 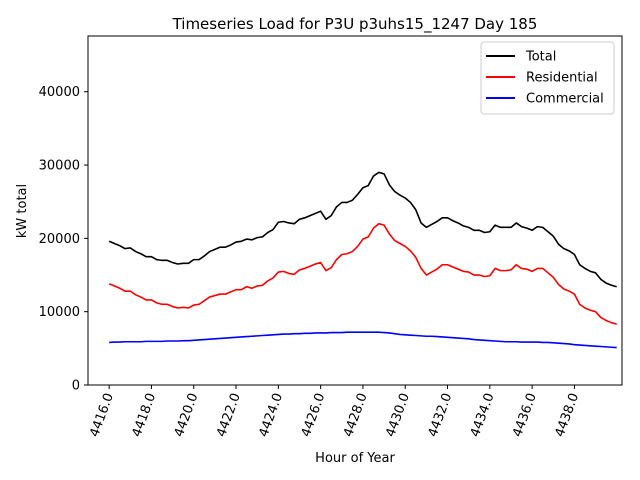 I want to click on x-tick-label: 4428.0, so click(x=356, y=415).